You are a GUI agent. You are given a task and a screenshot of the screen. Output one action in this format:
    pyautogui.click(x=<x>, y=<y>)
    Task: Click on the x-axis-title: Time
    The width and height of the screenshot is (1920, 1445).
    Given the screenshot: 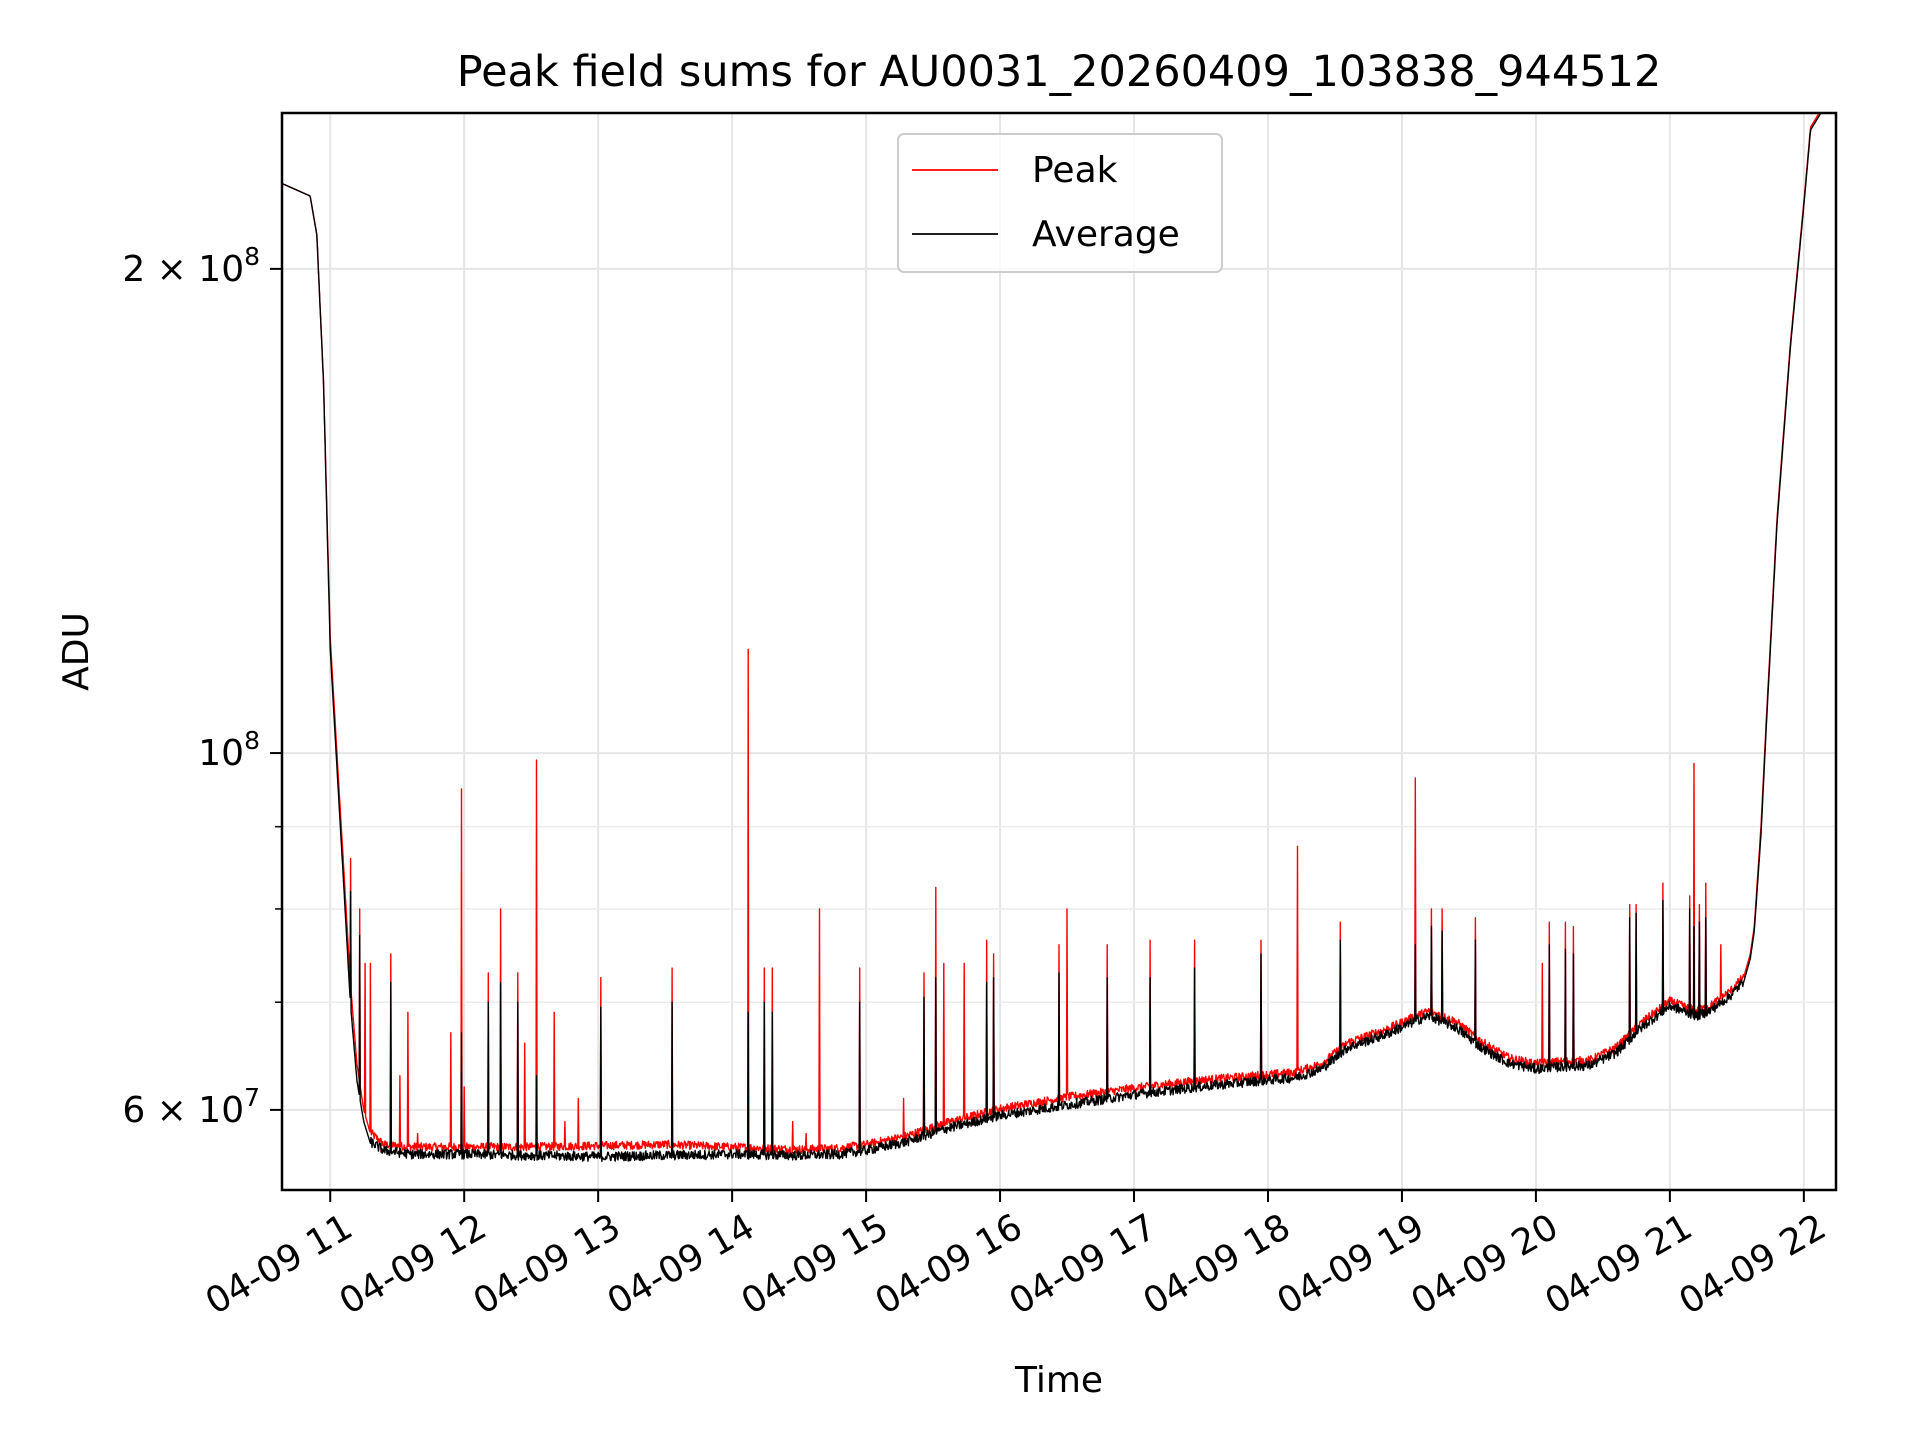 What is the action you would take?
    pyautogui.click(x=1058, y=1380)
    